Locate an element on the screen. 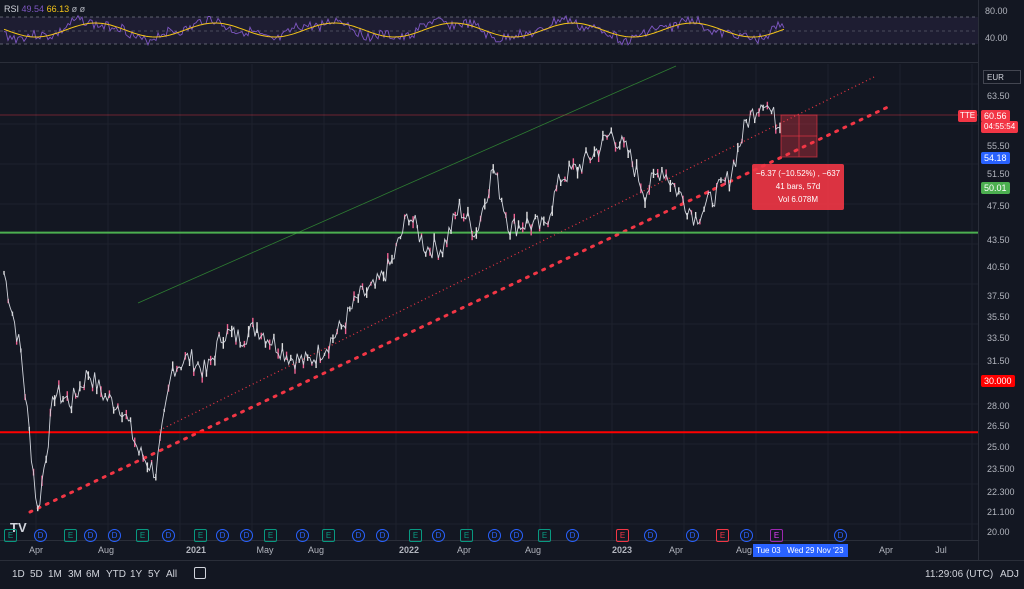 The width and height of the screenshot is (1024, 589). range-button-1m: 1M is located at coordinates (55, 574).